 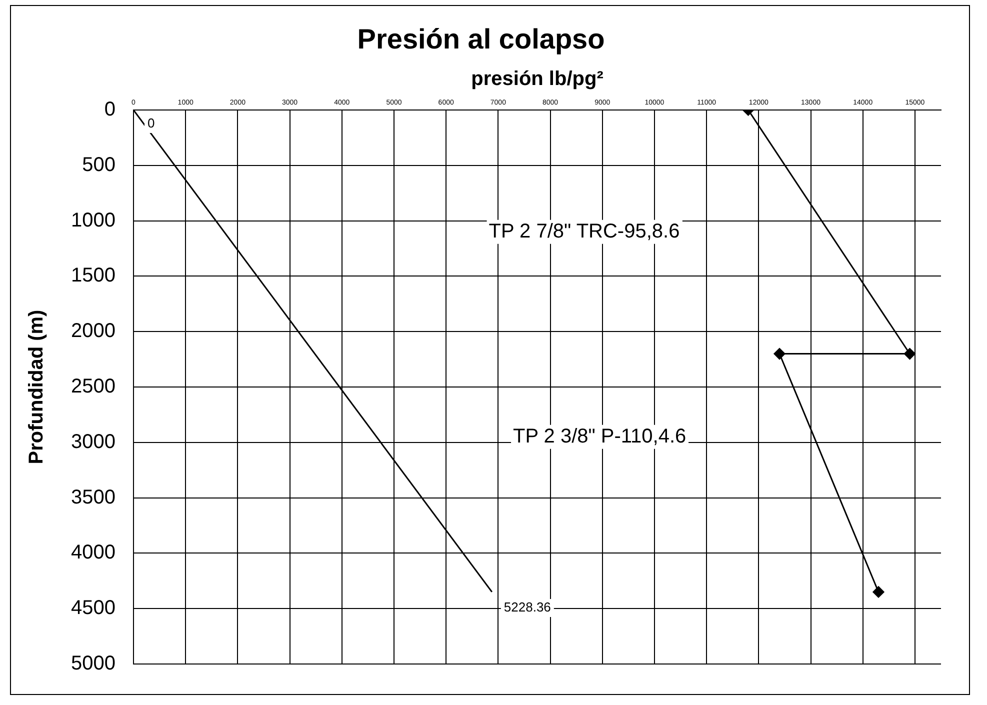 I want to click on chart-title: Presión al colapso, so click(x=481, y=39).